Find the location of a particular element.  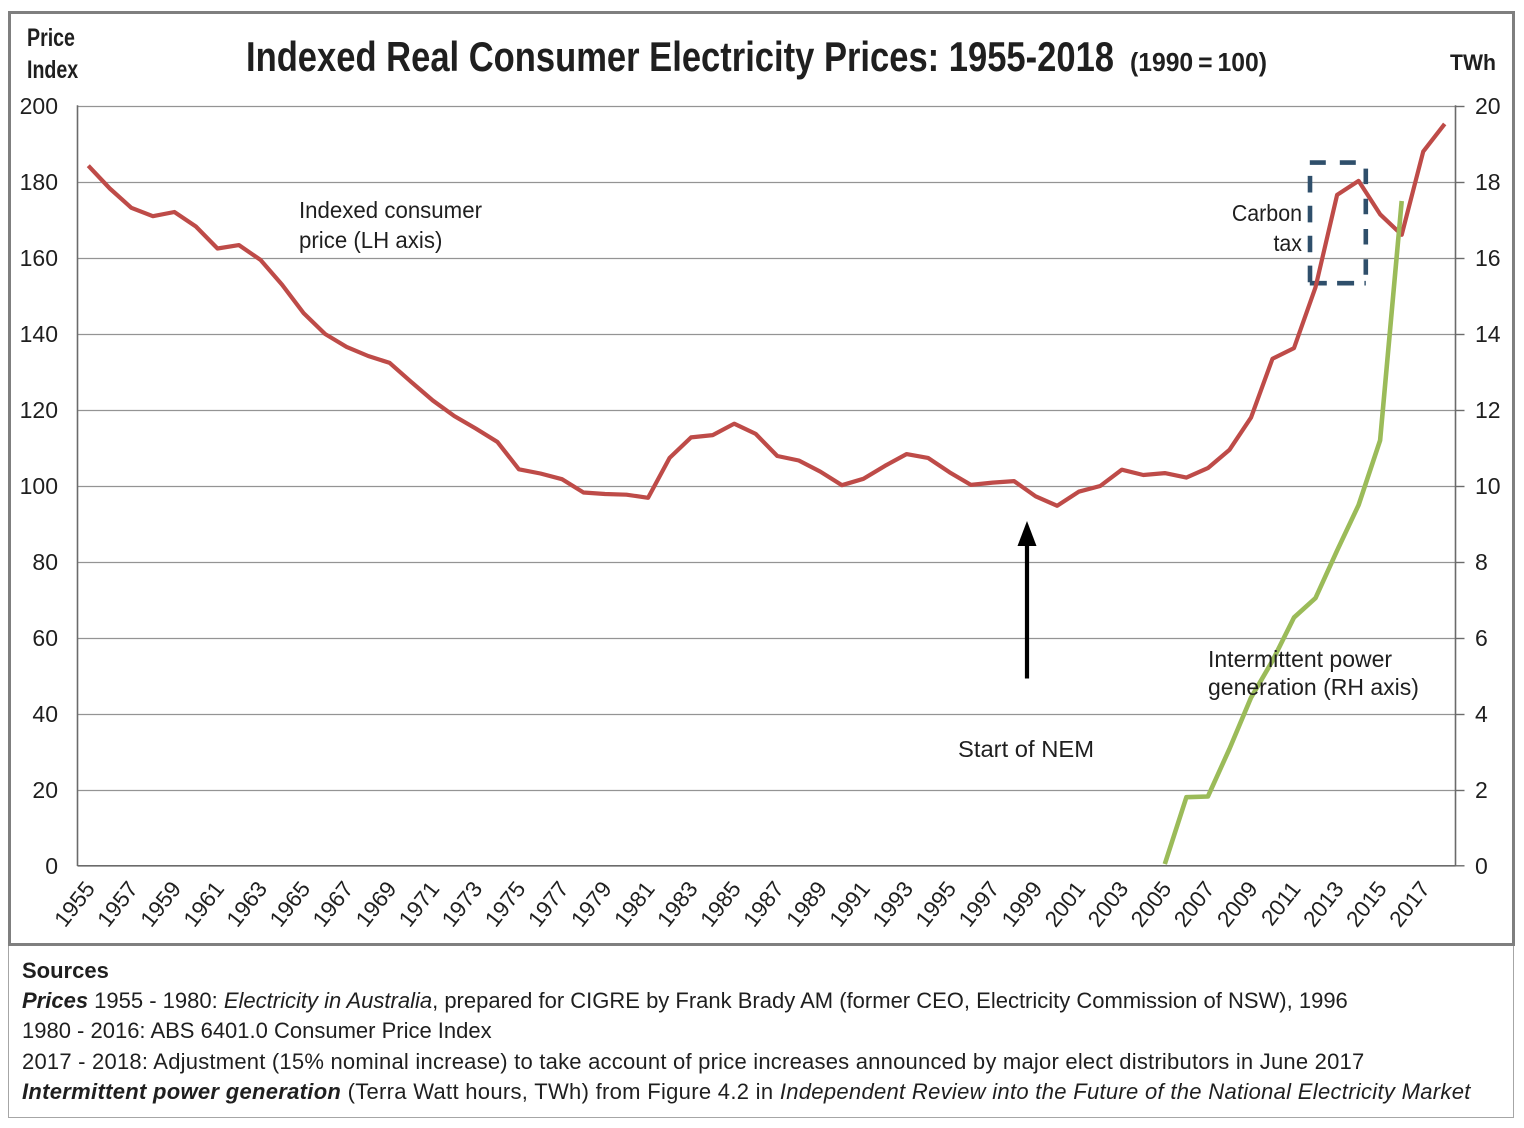

svg-text: 1969 is located at coordinates (376, 904).